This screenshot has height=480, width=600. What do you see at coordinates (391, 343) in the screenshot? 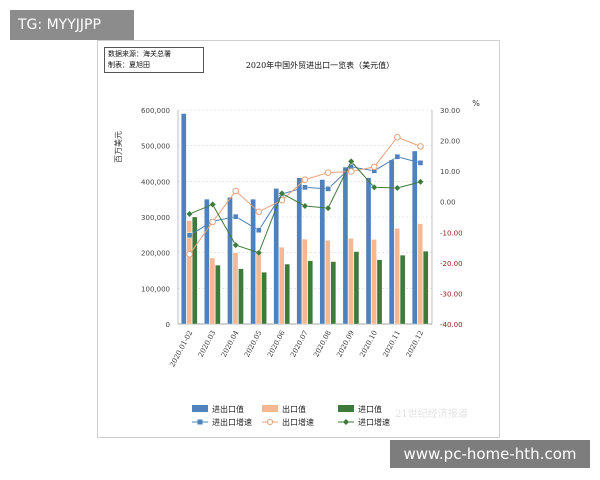
I see `x-tick-label: 2020.11` at bounding box center [391, 343].